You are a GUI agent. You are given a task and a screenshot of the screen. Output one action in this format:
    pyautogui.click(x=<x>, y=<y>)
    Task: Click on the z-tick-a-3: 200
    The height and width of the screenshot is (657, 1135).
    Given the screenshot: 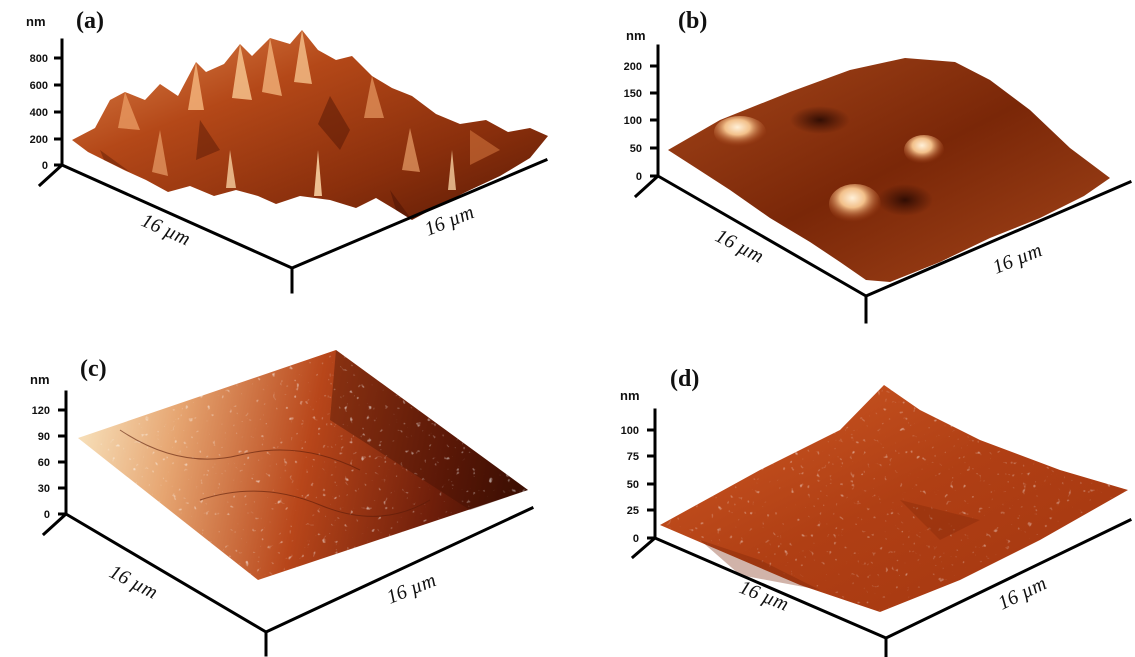 What is the action you would take?
    pyautogui.click(x=39, y=140)
    